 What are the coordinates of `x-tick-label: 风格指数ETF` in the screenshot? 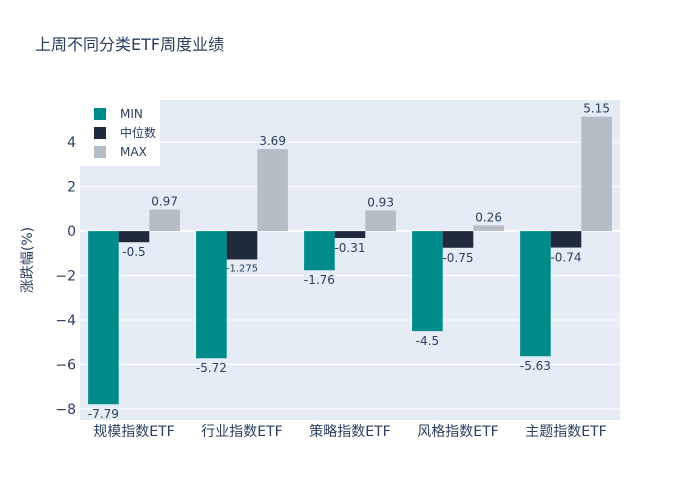 It's located at (457, 432).